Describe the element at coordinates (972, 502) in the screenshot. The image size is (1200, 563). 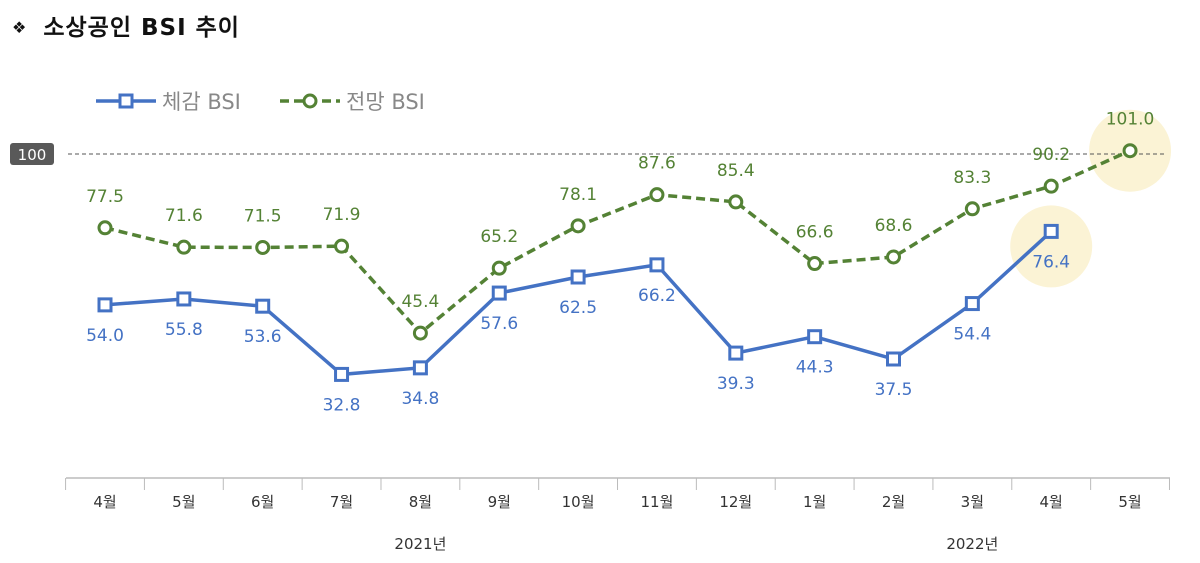
I see `x-tick-label: 3월` at that location.